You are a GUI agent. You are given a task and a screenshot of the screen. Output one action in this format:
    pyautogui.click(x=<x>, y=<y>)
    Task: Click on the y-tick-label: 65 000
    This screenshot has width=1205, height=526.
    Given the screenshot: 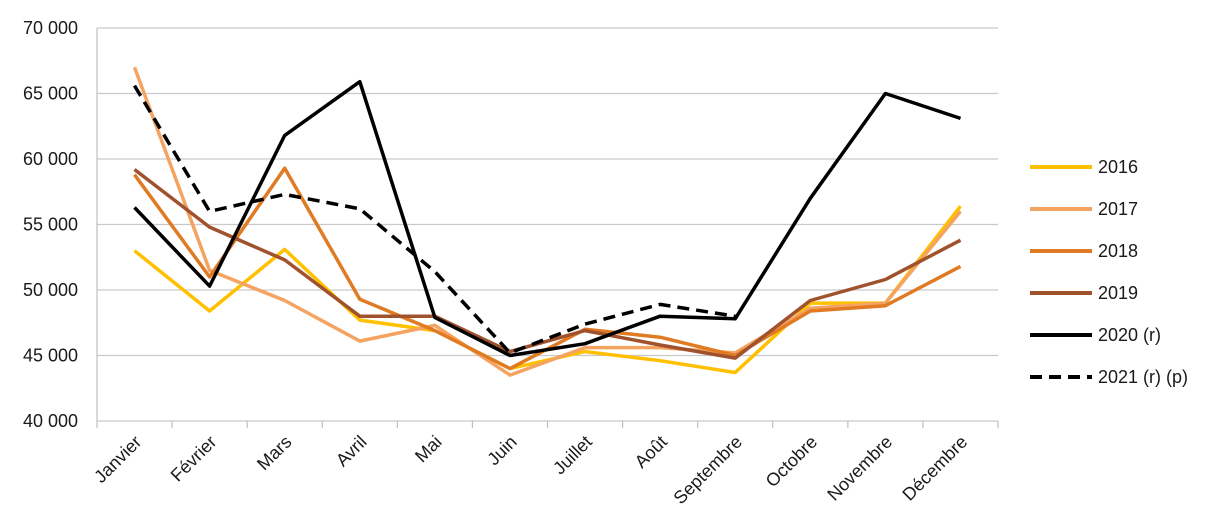 What is the action you would take?
    pyautogui.click(x=50, y=94)
    